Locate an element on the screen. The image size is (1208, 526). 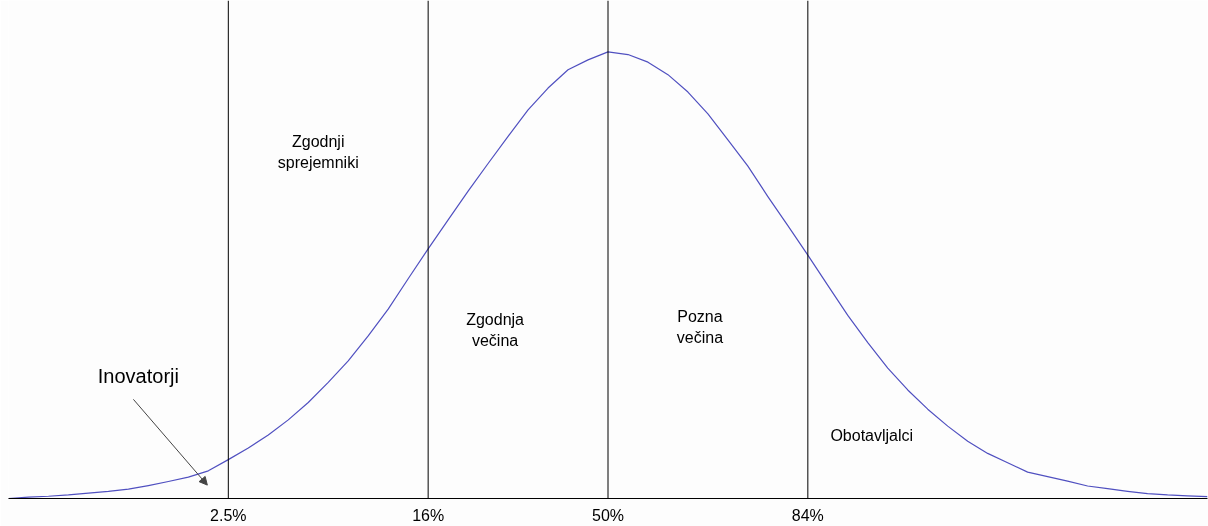
annotation: Zgodnji sprejemniki is located at coordinates (318, 152).